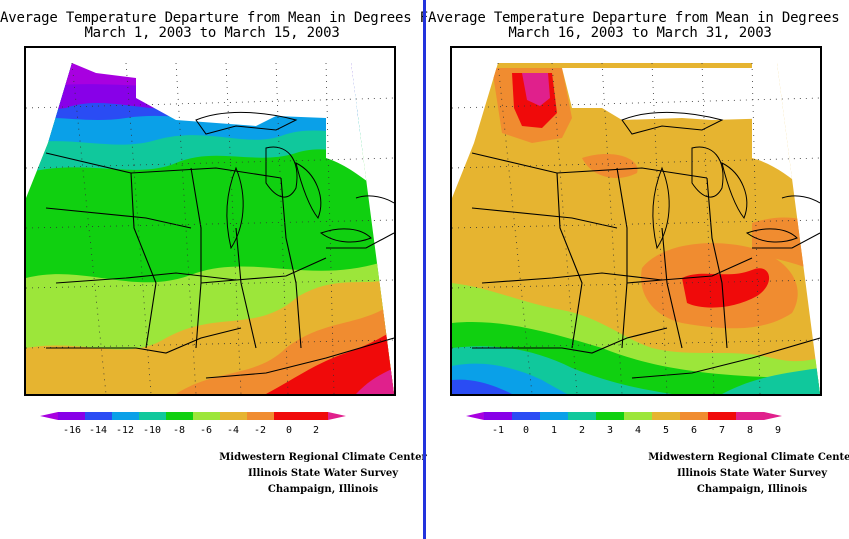 The height and width of the screenshot is (539, 849). Describe the element at coordinates (233, 430) in the screenshot. I see `legend-label: -4` at that location.